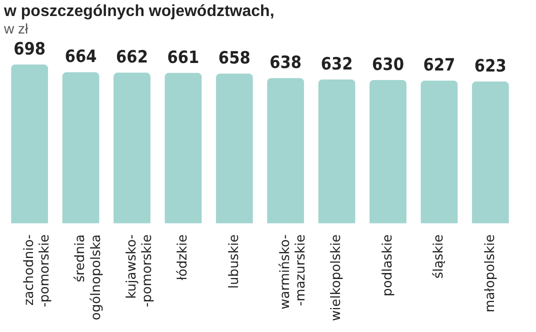 This screenshot has width=536, height=332. I want to click on data-label: 658, so click(234, 58).